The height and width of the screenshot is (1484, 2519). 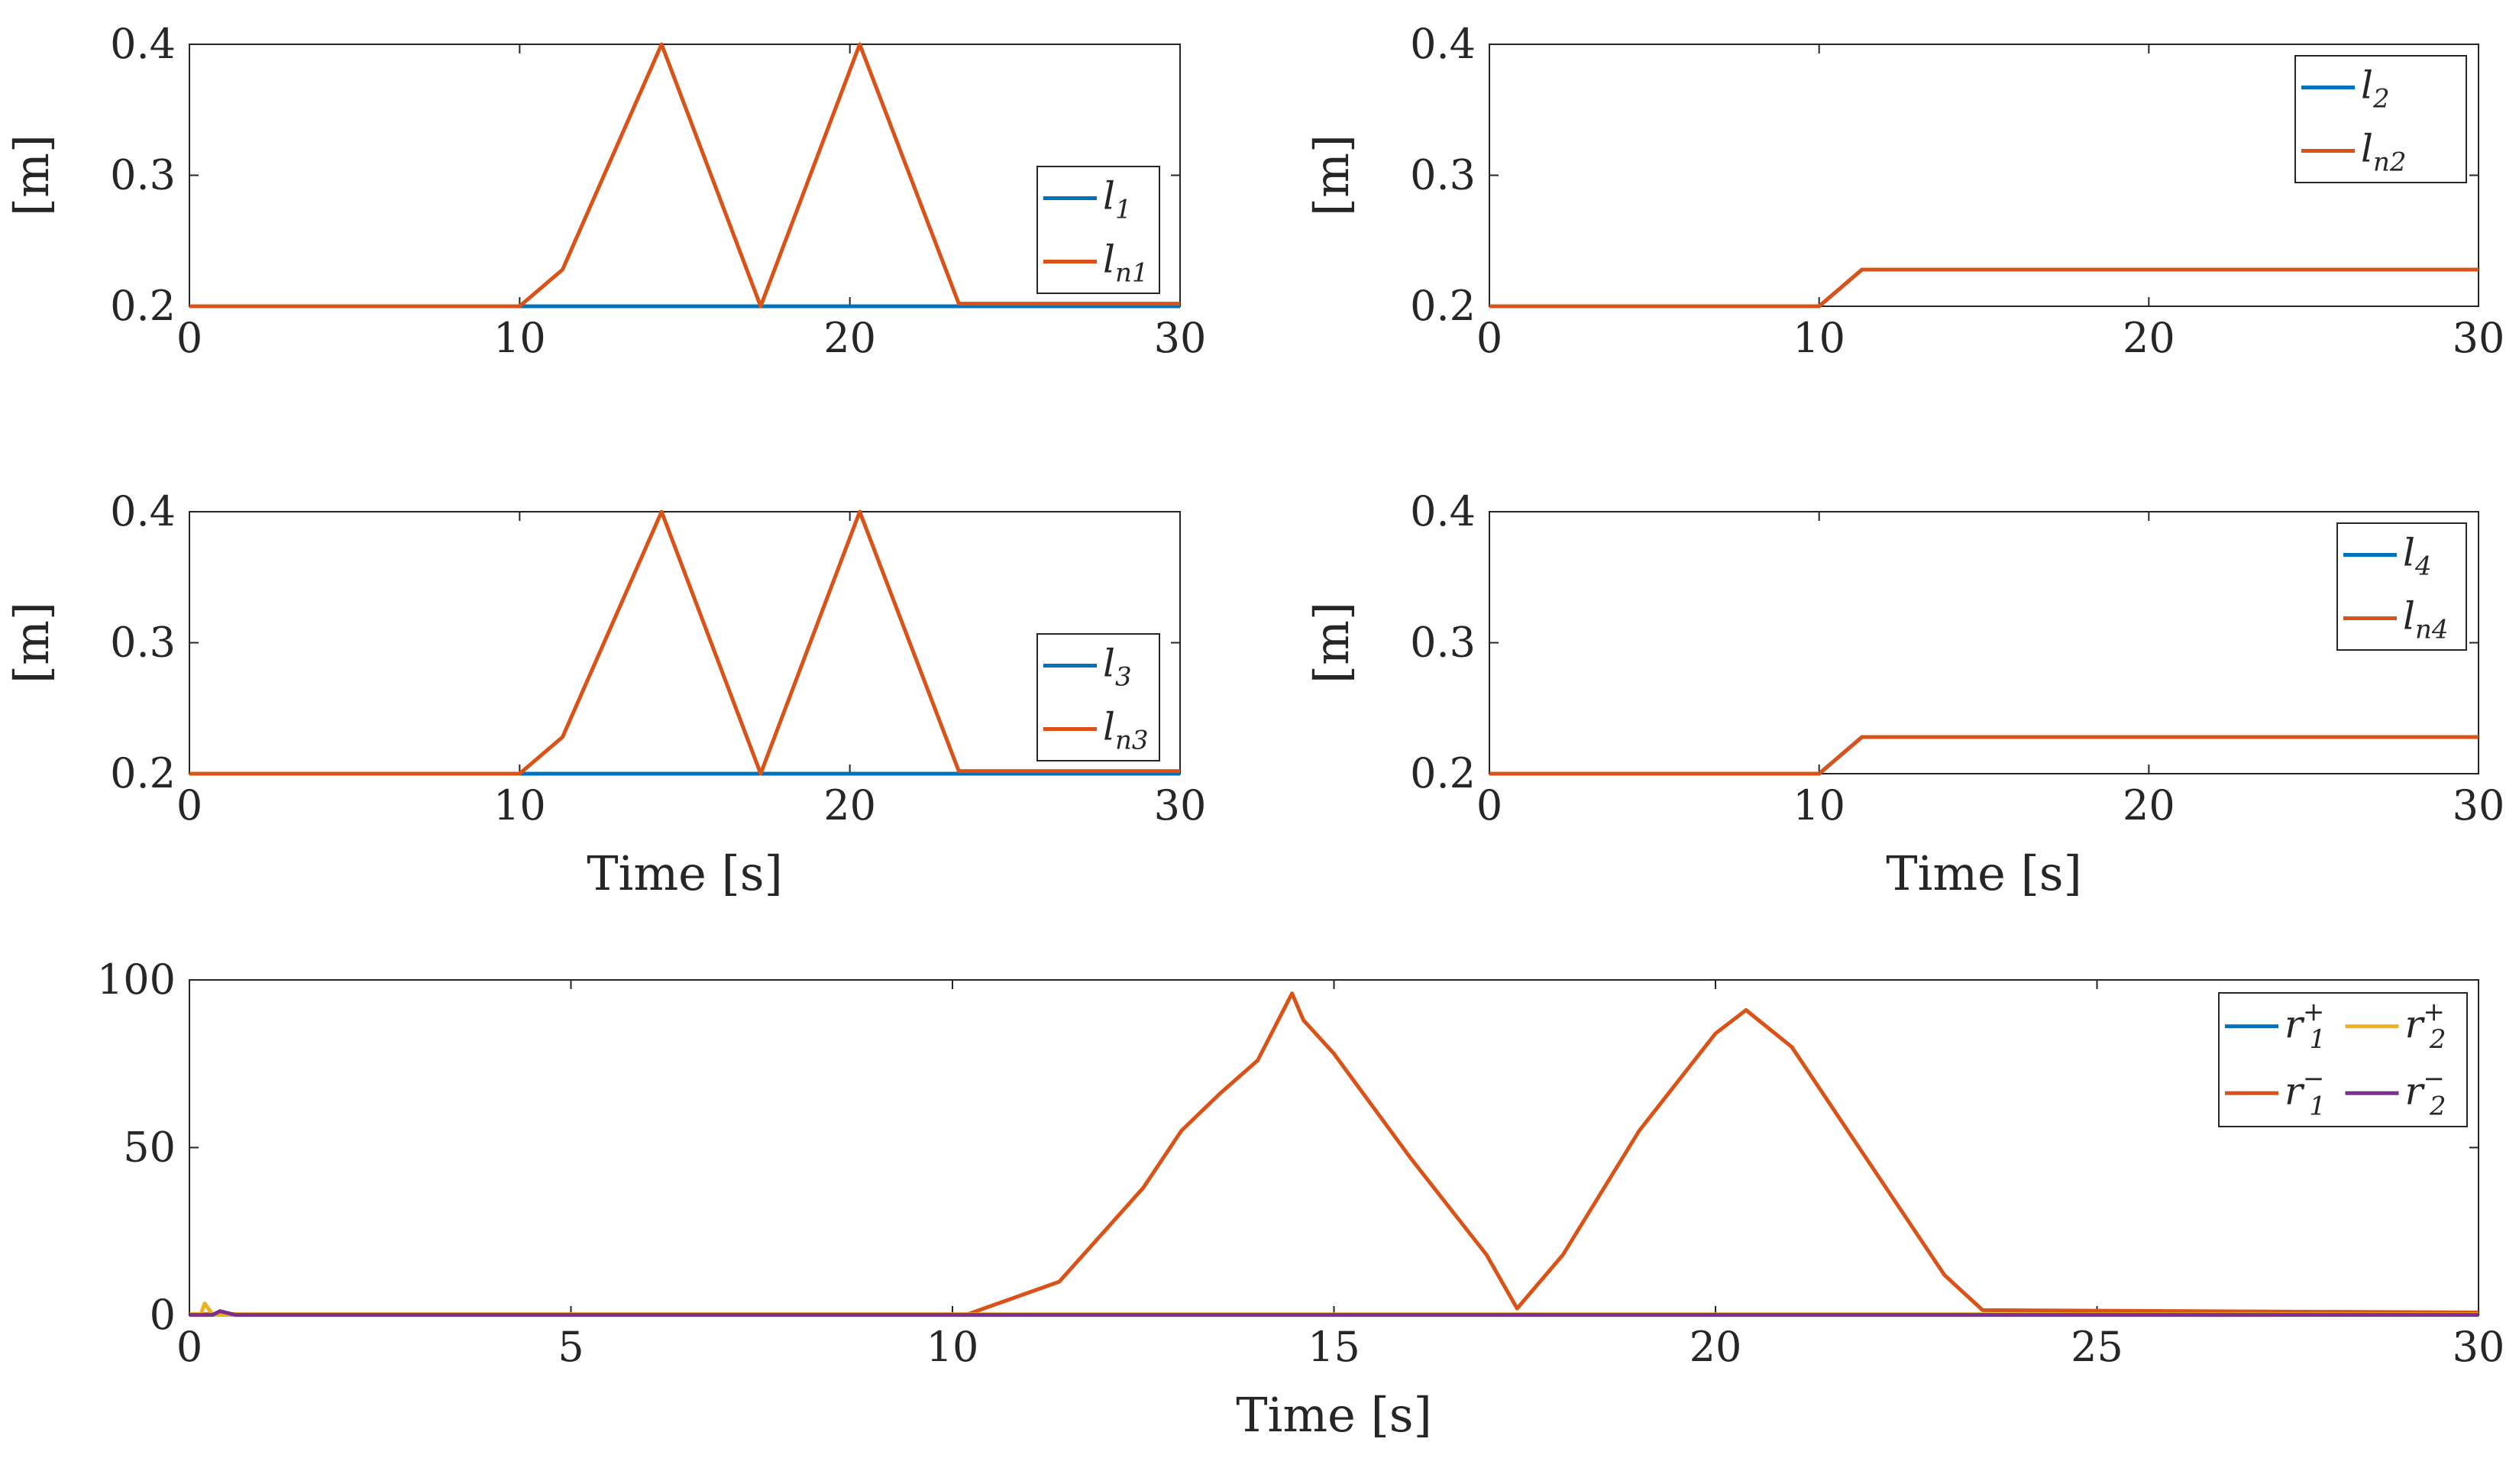 I want to click on legend-label: r− 1, so click(x=2305, y=1092).